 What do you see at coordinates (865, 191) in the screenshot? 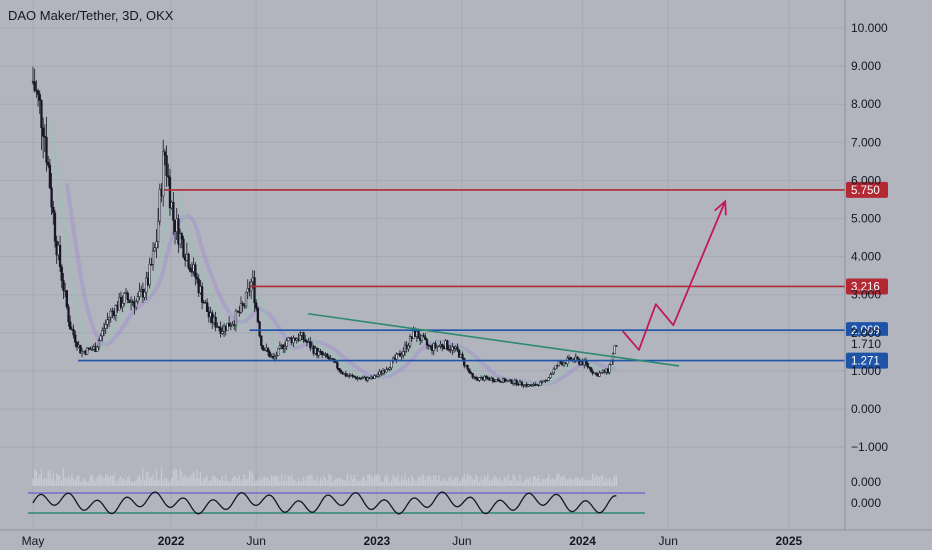
I see `price-tag-label: 5.750` at bounding box center [865, 191].